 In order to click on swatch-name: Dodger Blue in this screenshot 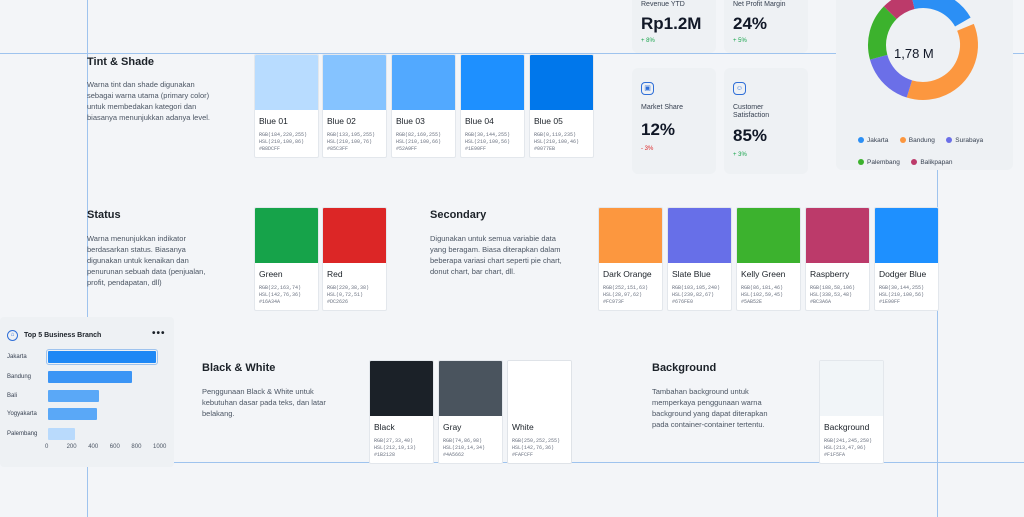, I will do `click(903, 274)`.